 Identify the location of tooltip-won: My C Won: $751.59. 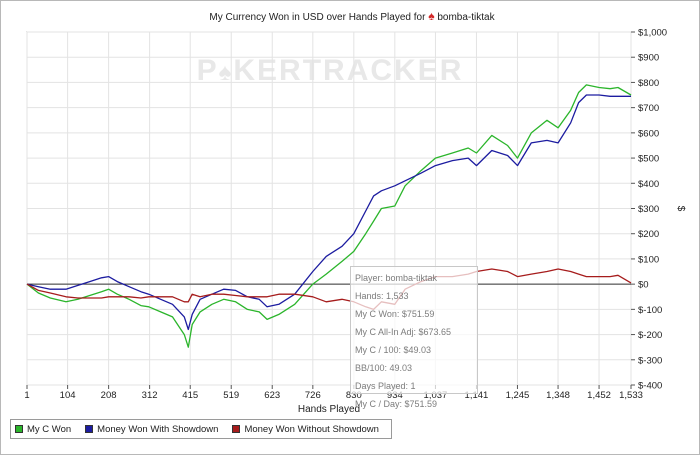
(395, 314).